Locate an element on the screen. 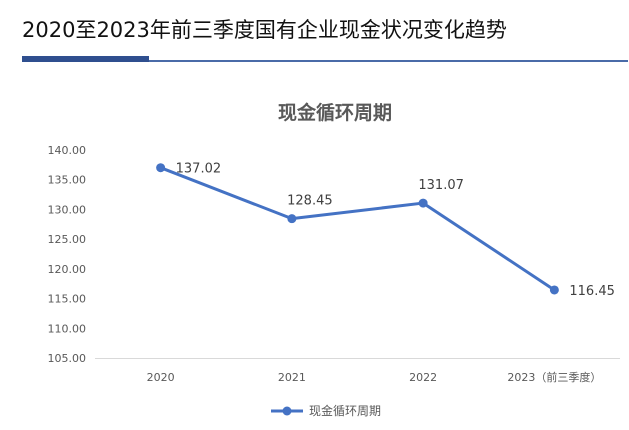 The image size is (629, 430). data-label: 116.45 is located at coordinates (592, 291).